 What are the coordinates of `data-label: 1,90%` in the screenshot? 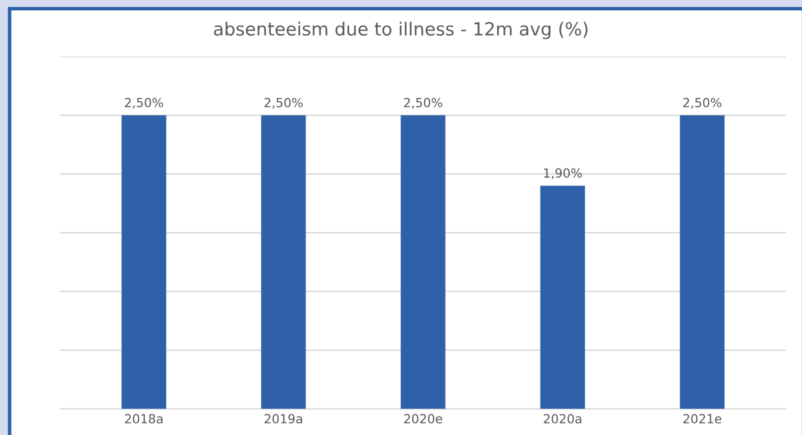 It's located at (563, 174).